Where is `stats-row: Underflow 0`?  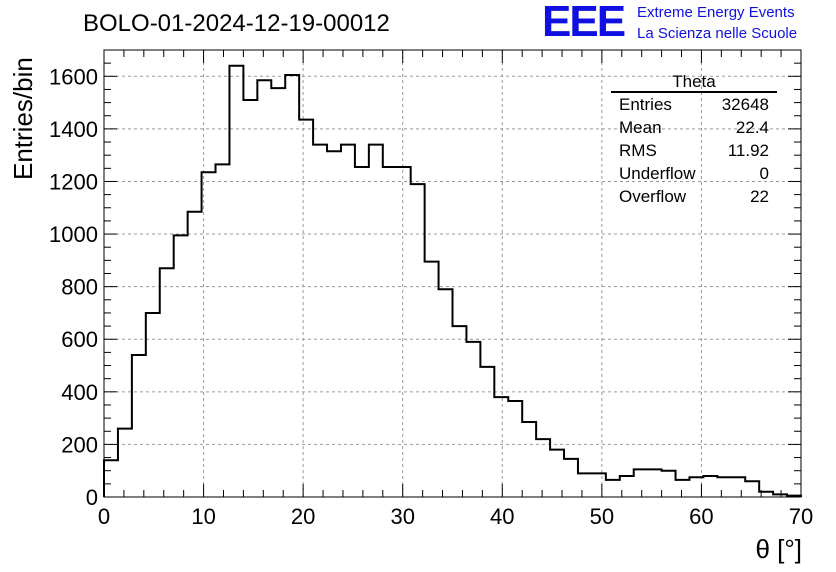
stats-row: Underflow 0 is located at coordinates (694, 173).